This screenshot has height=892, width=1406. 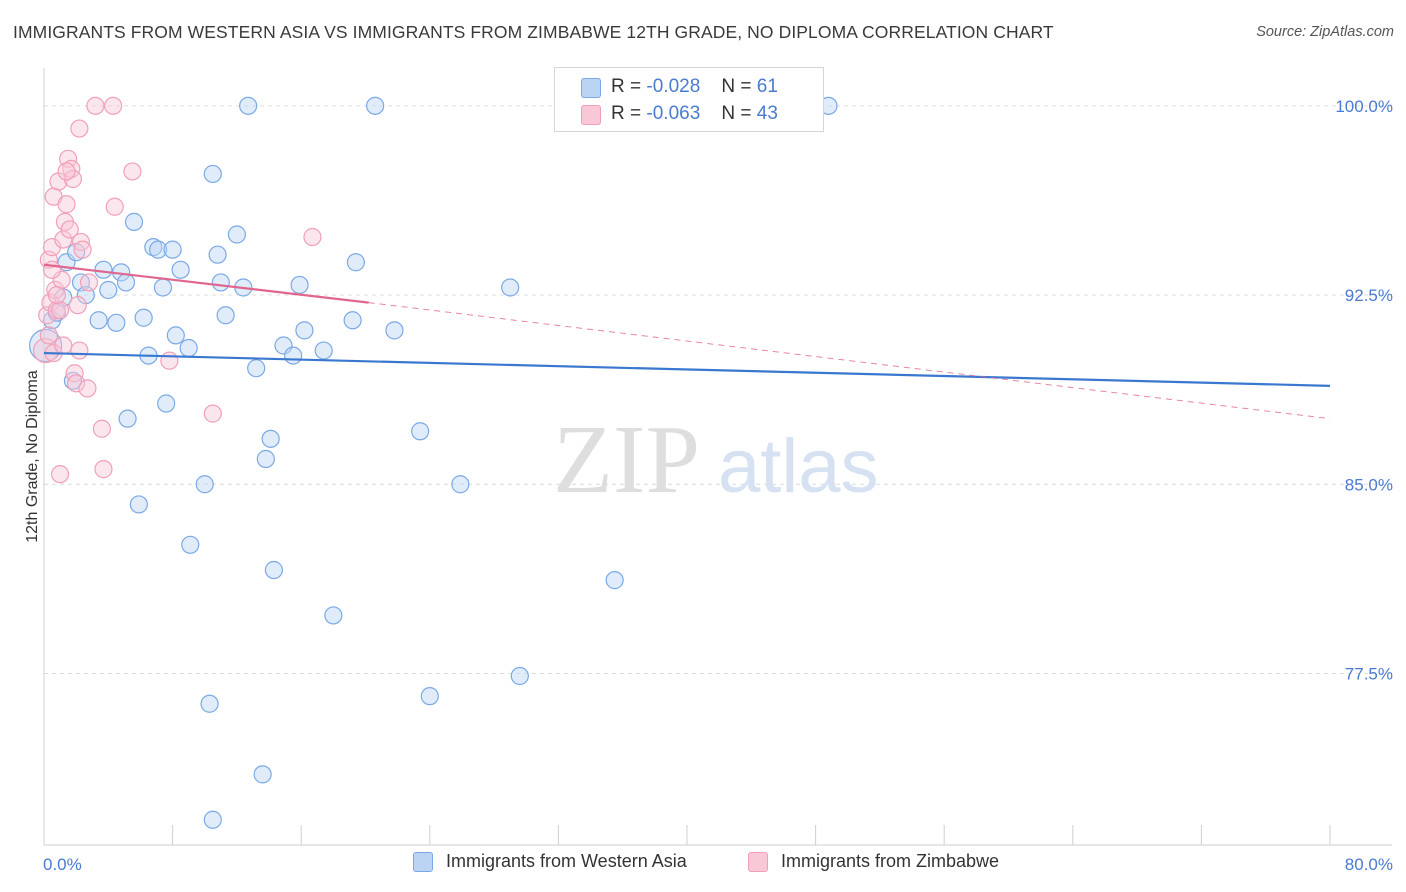 What do you see at coordinates (591, 115) in the screenshot?
I see `legend-swatch-zimbabwe` at bounding box center [591, 115].